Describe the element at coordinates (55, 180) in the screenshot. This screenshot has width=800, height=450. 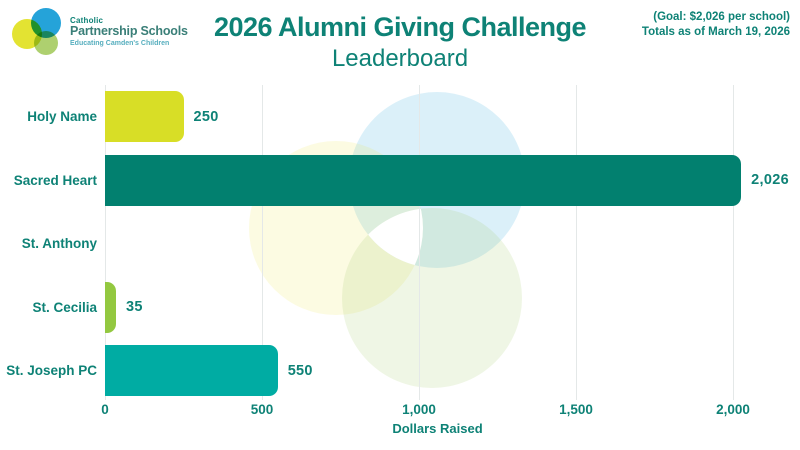
I see `category-label: Sacred Heart` at that location.